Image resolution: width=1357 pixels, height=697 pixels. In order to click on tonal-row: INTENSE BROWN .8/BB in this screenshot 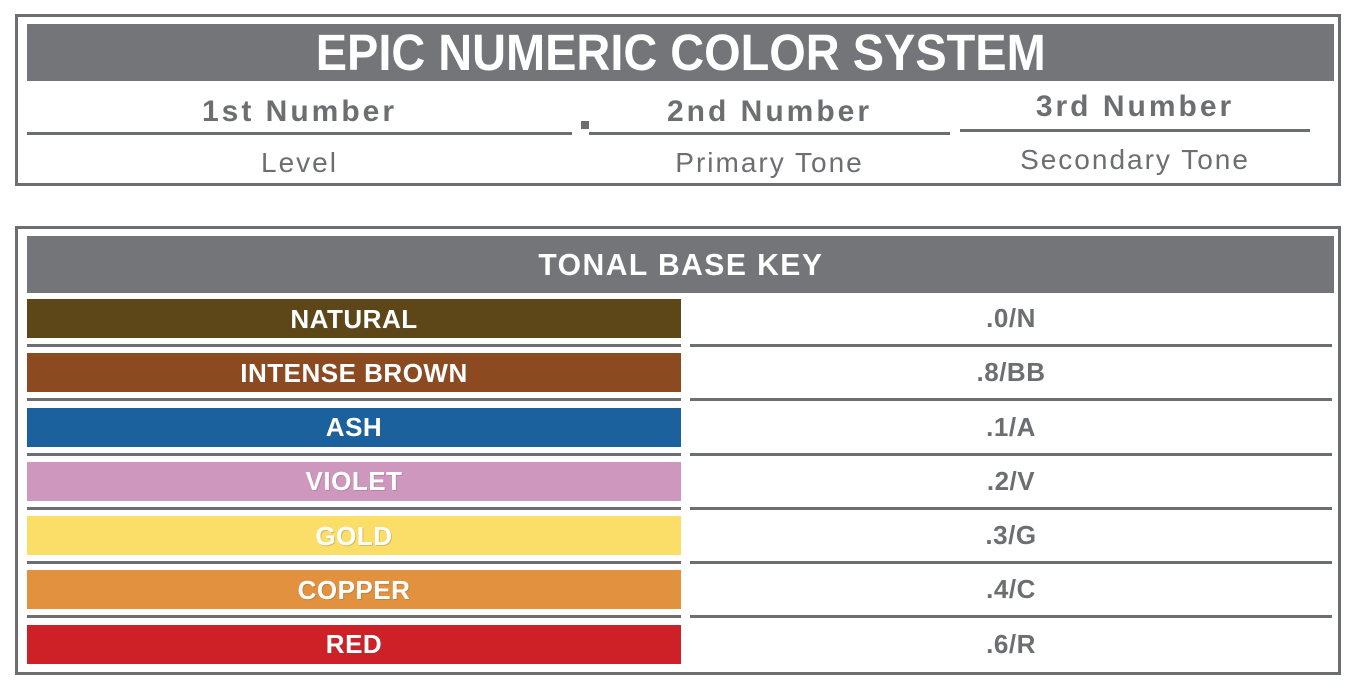, I will do `click(678, 380)`.